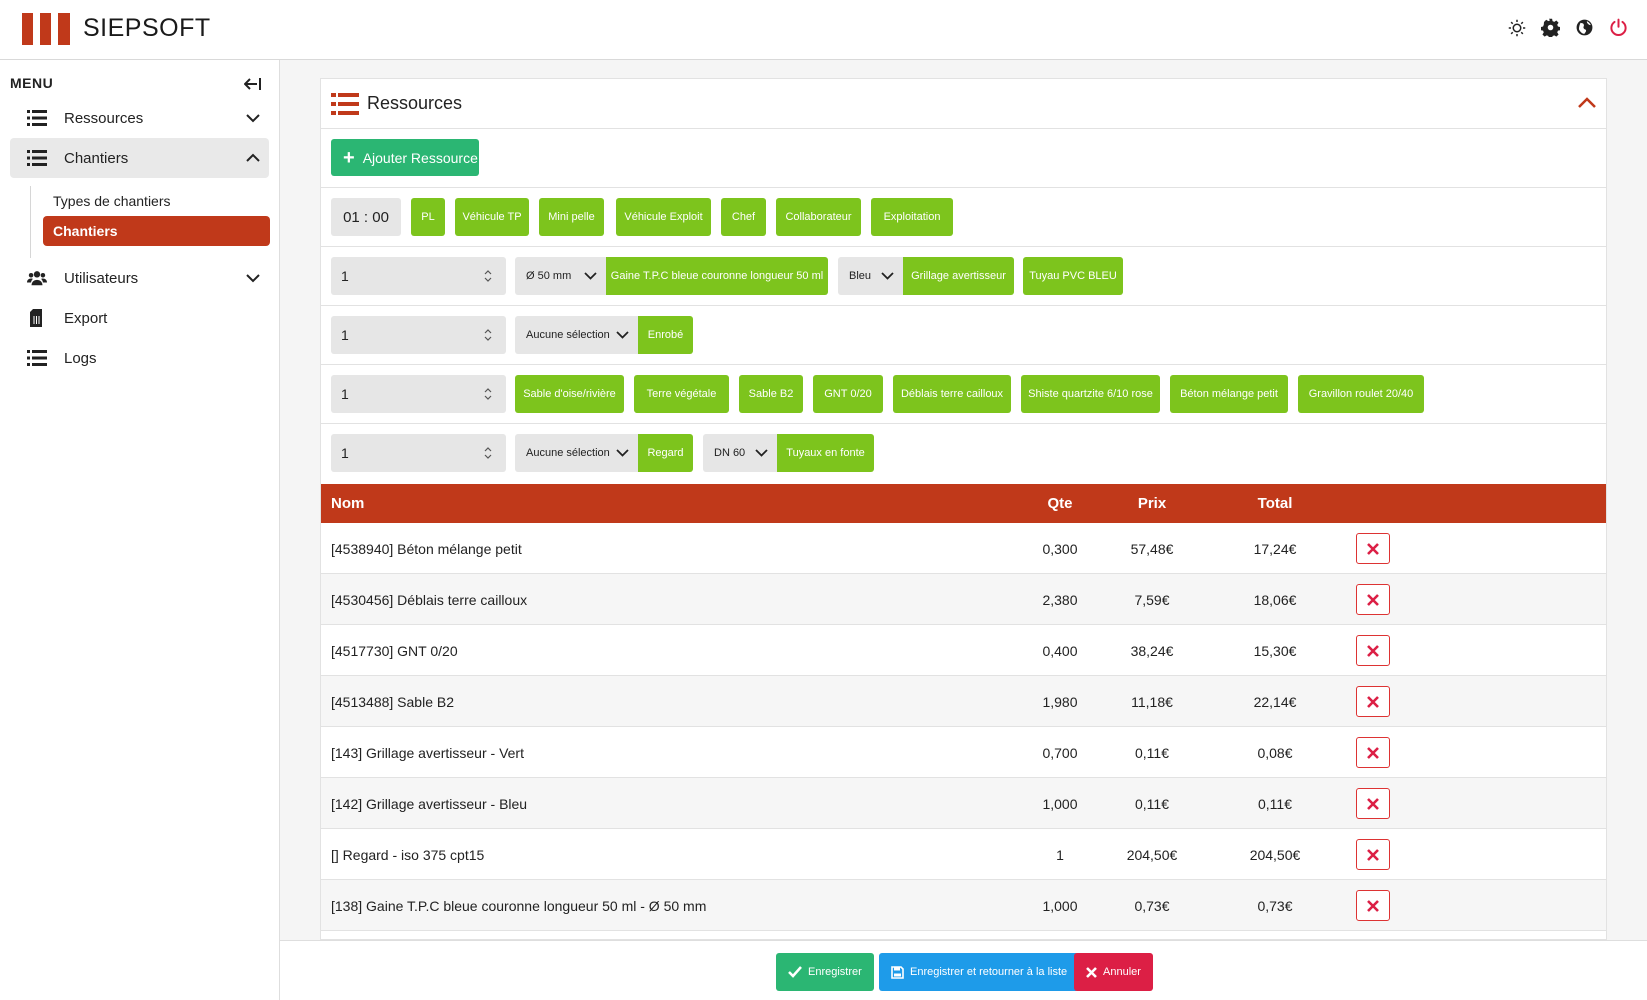 The width and height of the screenshot is (1647, 1000). What do you see at coordinates (1584, 27) in the screenshot?
I see `globe-icon` at bounding box center [1584, 27].